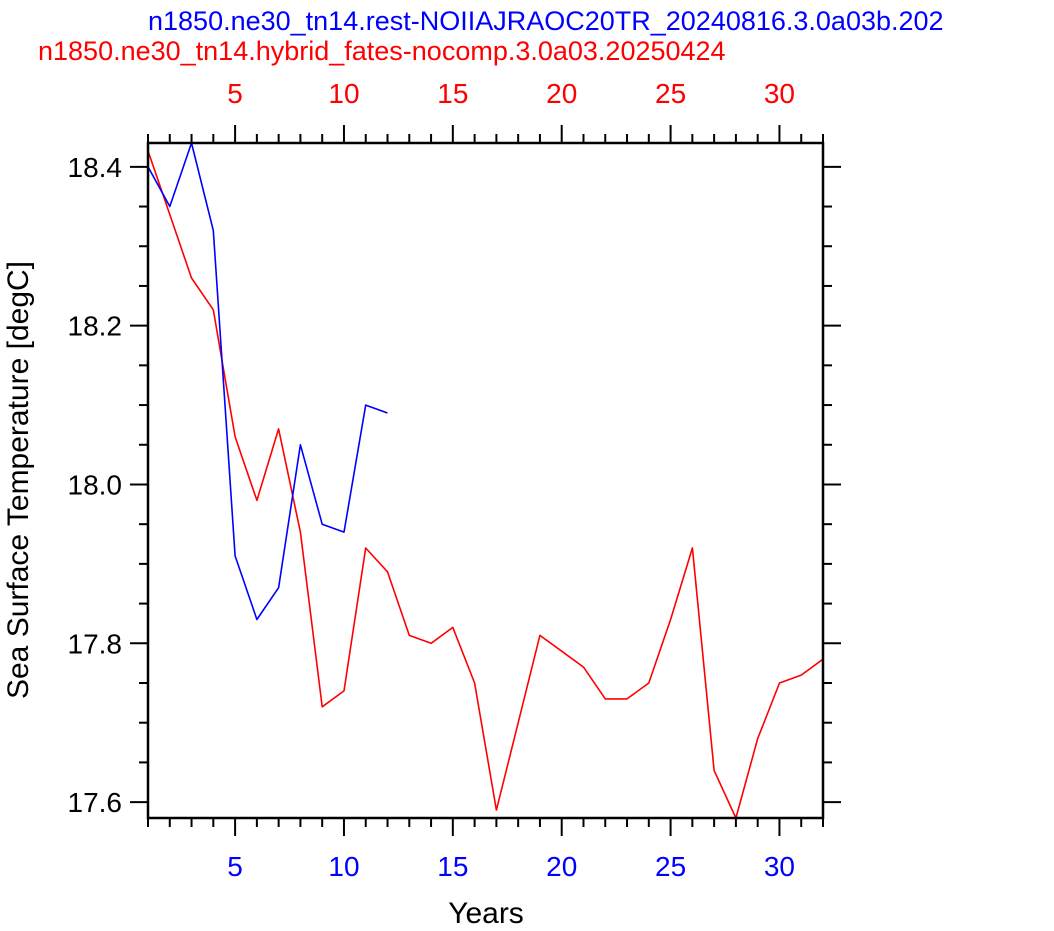 This screenshot has width=1054, height=931. I want to click on x-tick-label-bottom: 20, so click(561, 866).